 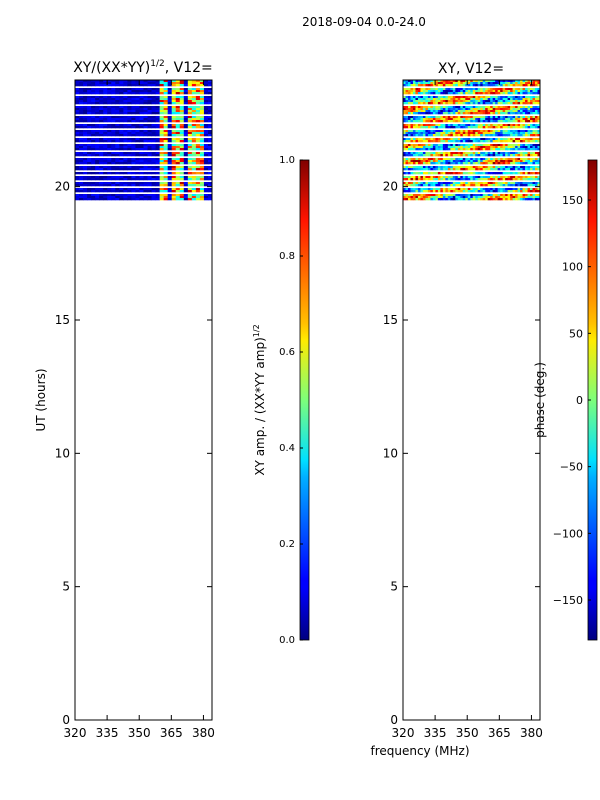 What do you see at coordinates (568, 600) in the screenshot?
I see `colorbar2-tick-label: −150` at bounding box center [568, 600].